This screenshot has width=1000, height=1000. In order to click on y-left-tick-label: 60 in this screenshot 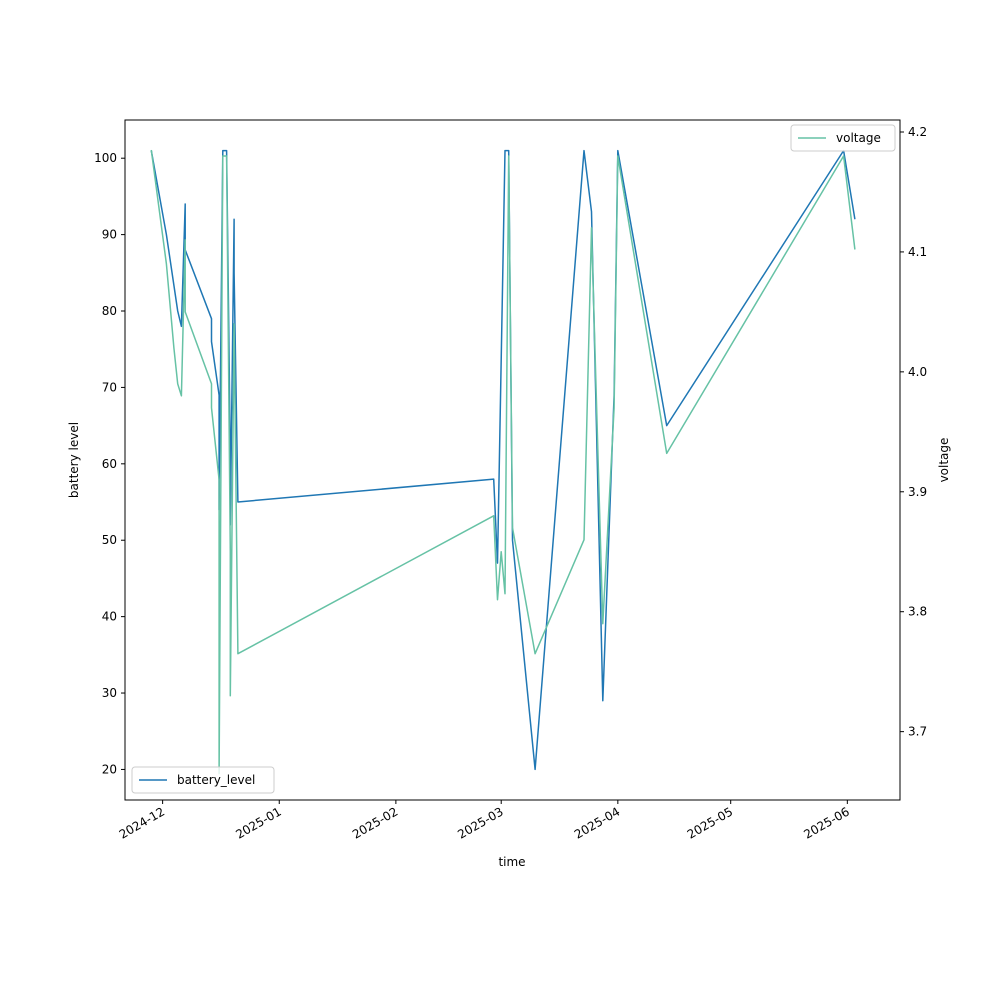, I will do `click(109, 464)`.